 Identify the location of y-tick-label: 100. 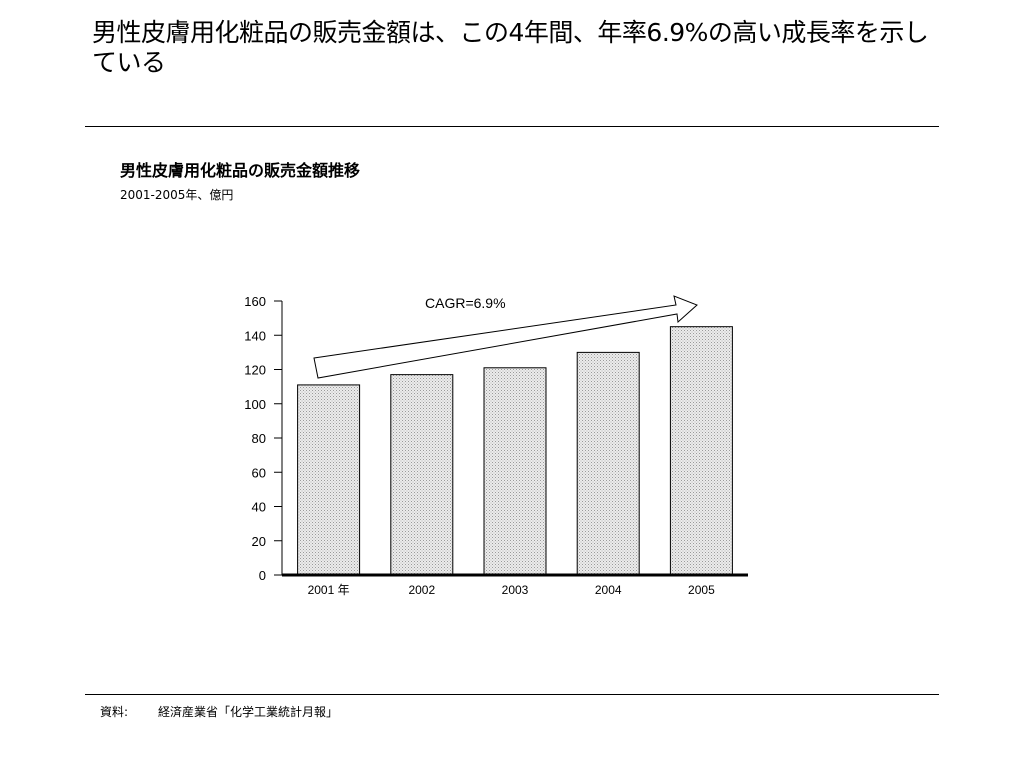
(255, 404).